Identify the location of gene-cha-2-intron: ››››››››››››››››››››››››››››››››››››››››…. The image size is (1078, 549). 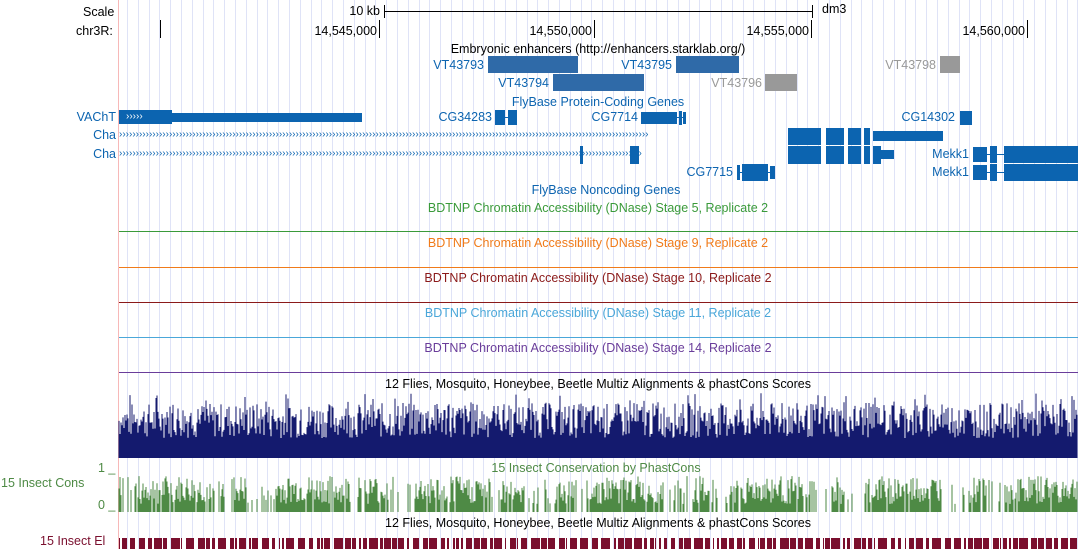
(380, 154).